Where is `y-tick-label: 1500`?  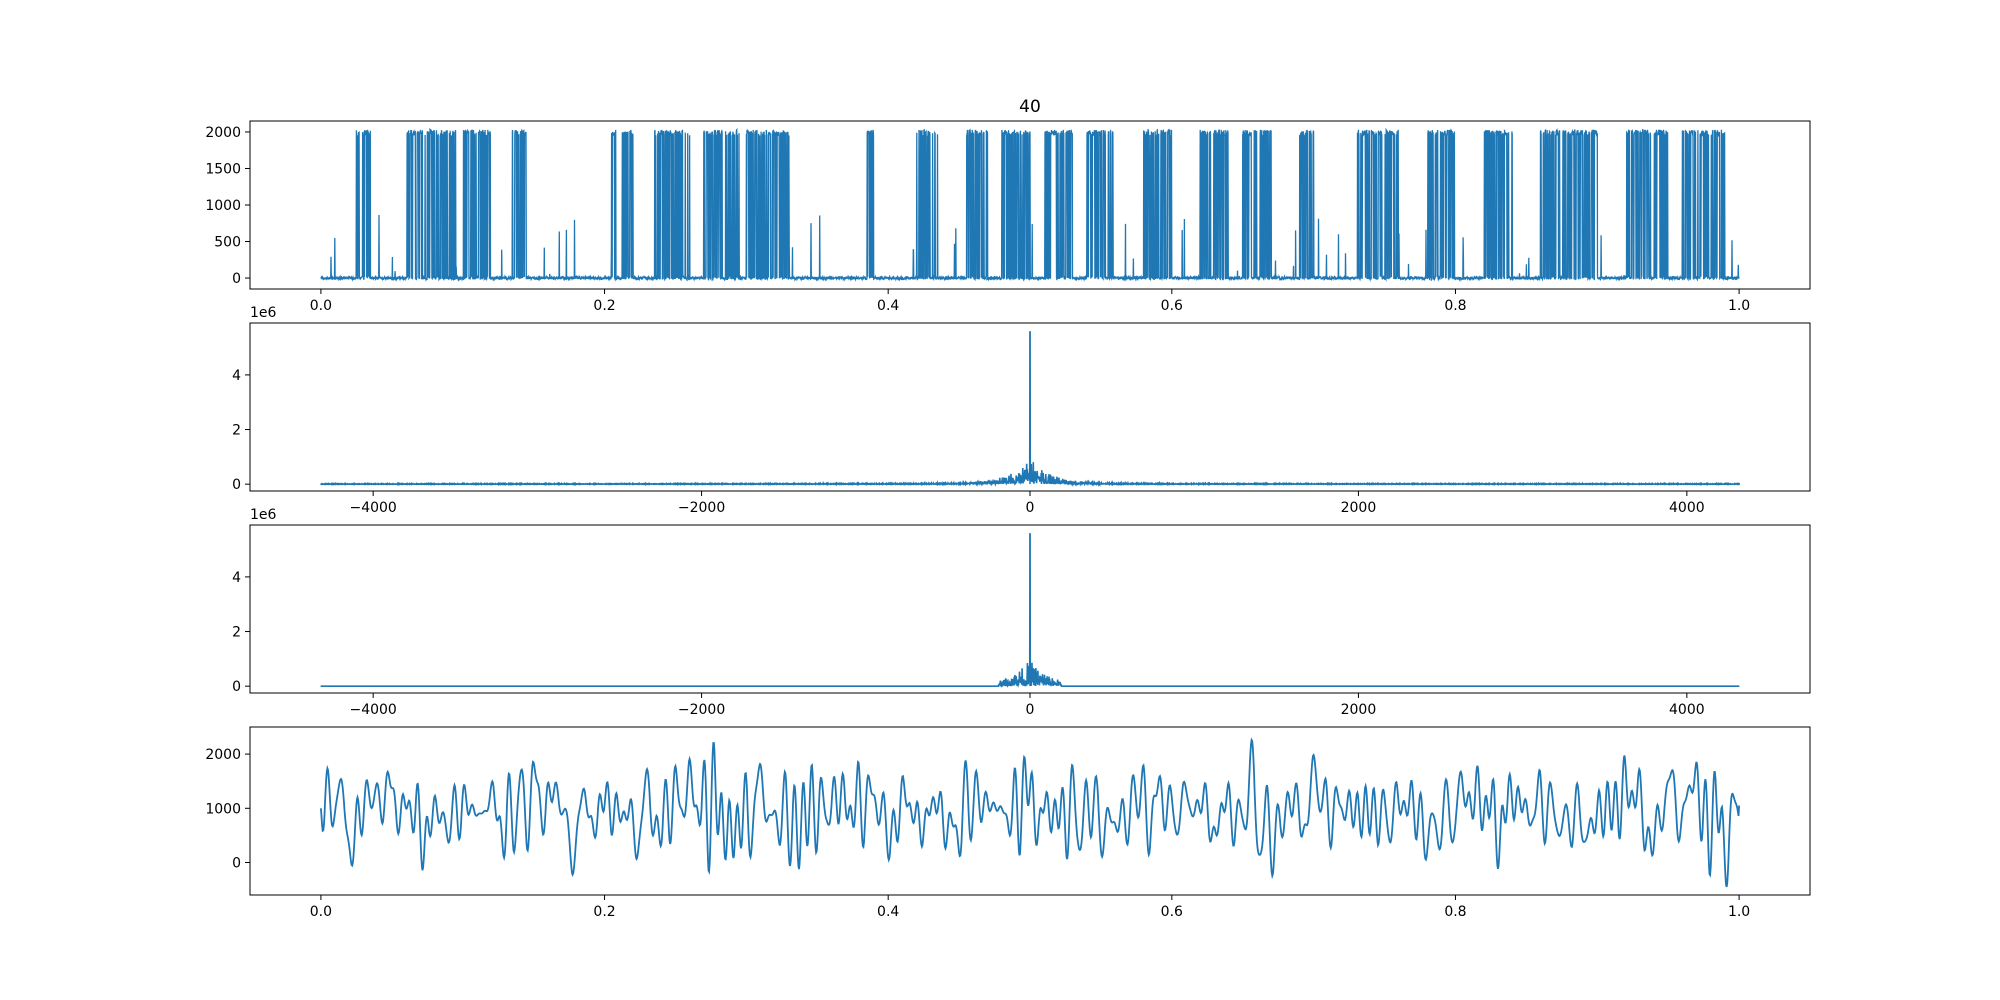
y-tick-label: 1500 is located at coordinates (223, 169).